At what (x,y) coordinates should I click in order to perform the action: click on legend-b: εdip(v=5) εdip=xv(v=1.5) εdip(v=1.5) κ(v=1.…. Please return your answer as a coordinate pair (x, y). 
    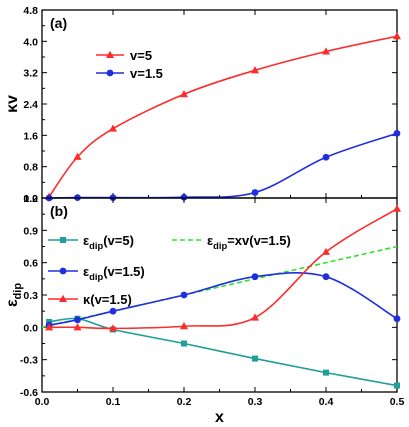
    Looking at the image, I should click on (169, 270).